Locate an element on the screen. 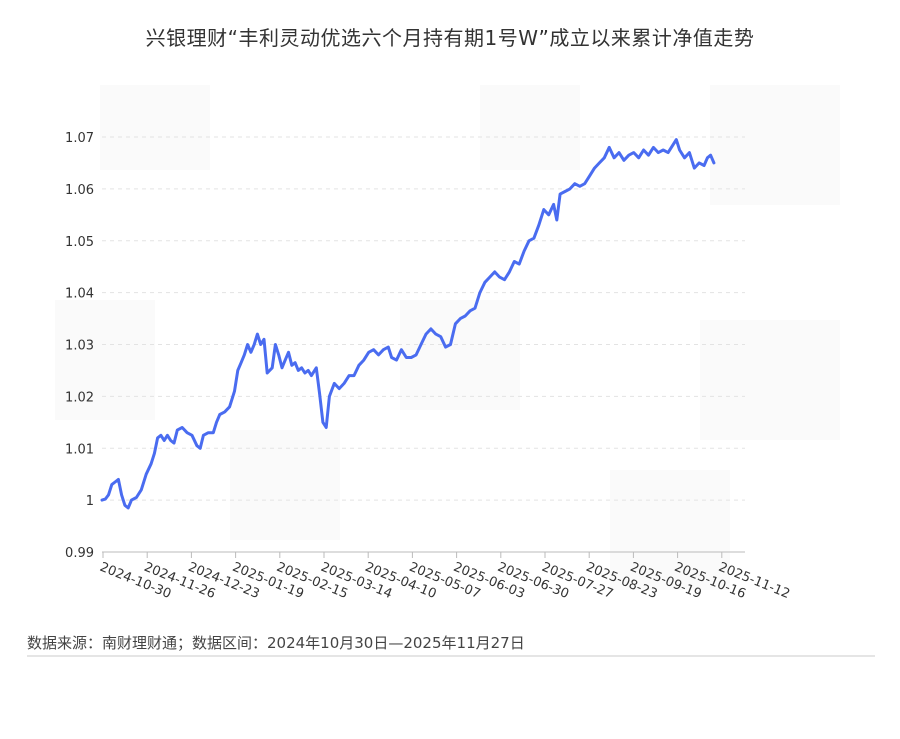  y-tick-label: 1 is located at coordinates (90, 501).